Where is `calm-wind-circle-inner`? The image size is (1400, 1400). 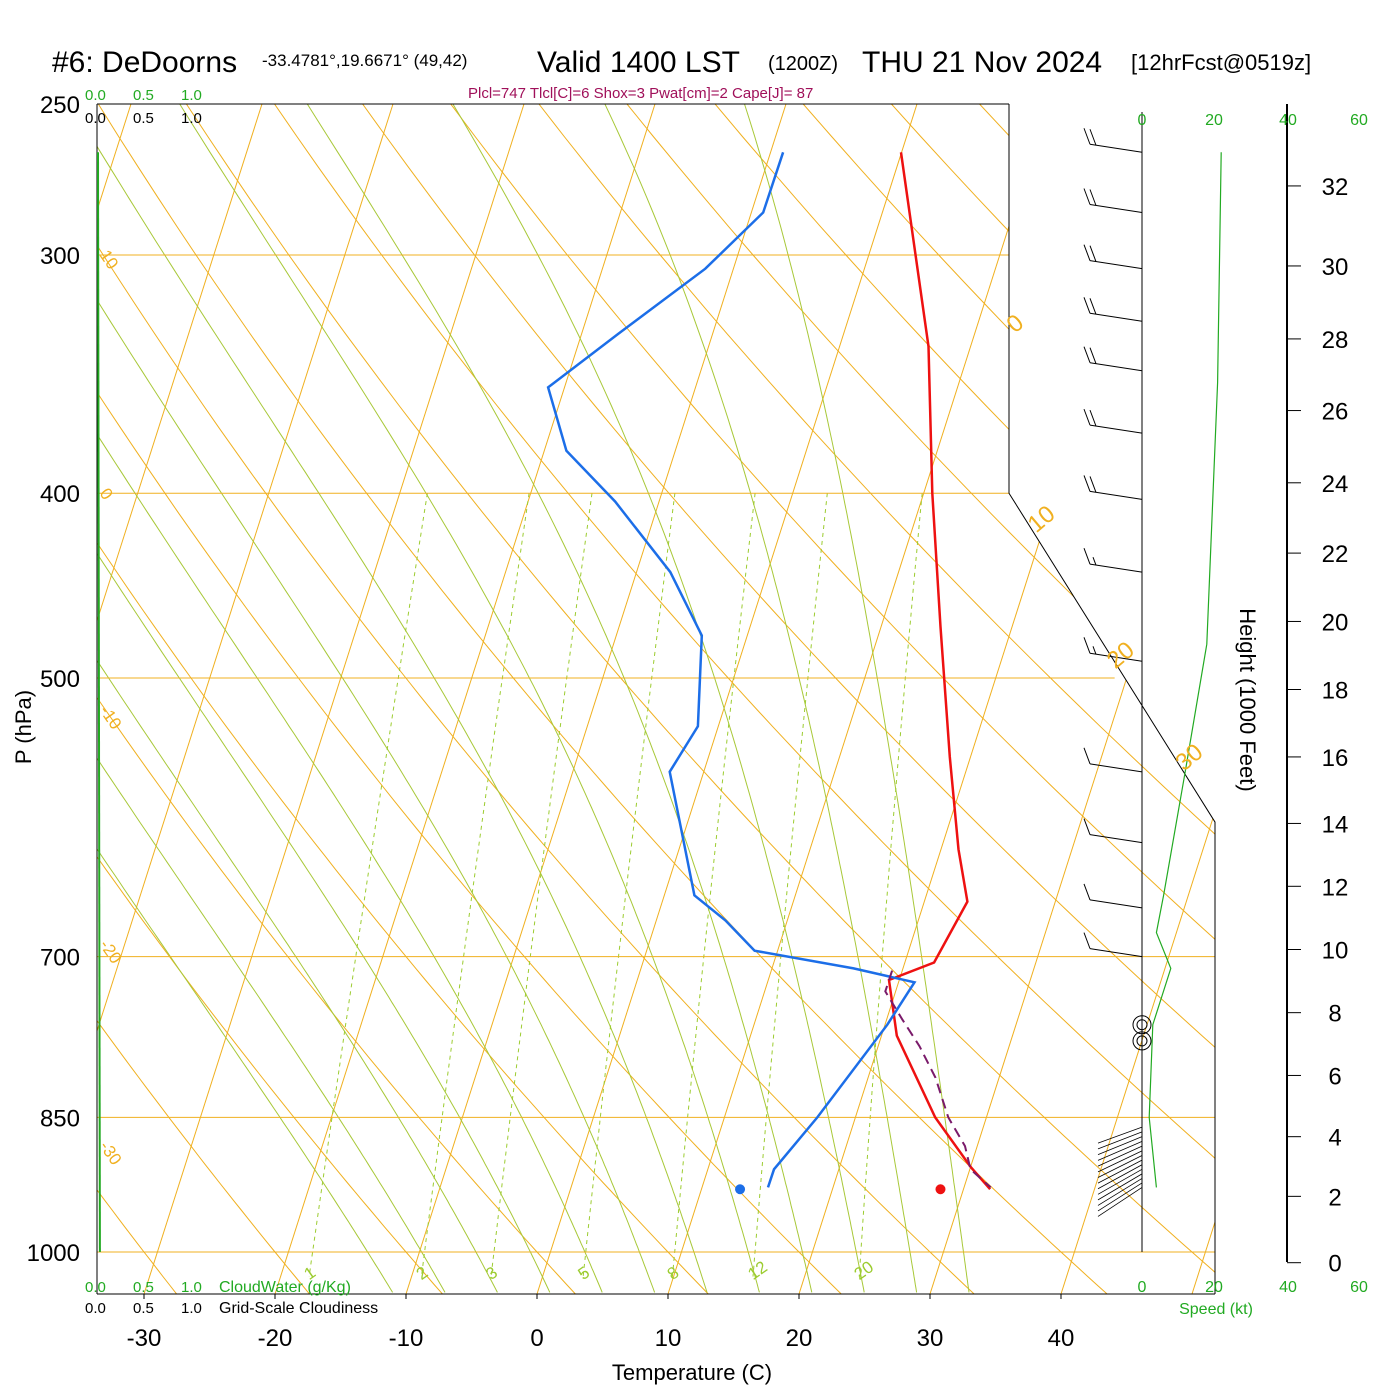
calm-wind-circle-inner is located at coordinates (1142, 1025).